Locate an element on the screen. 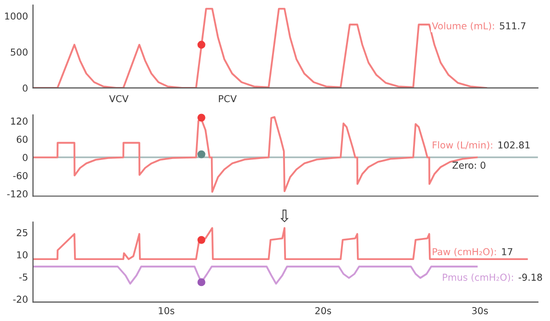 Image resolution: width=550 pixels, height=321 pixels. y-tick-label: -20 is located at coordinates (20, 299).